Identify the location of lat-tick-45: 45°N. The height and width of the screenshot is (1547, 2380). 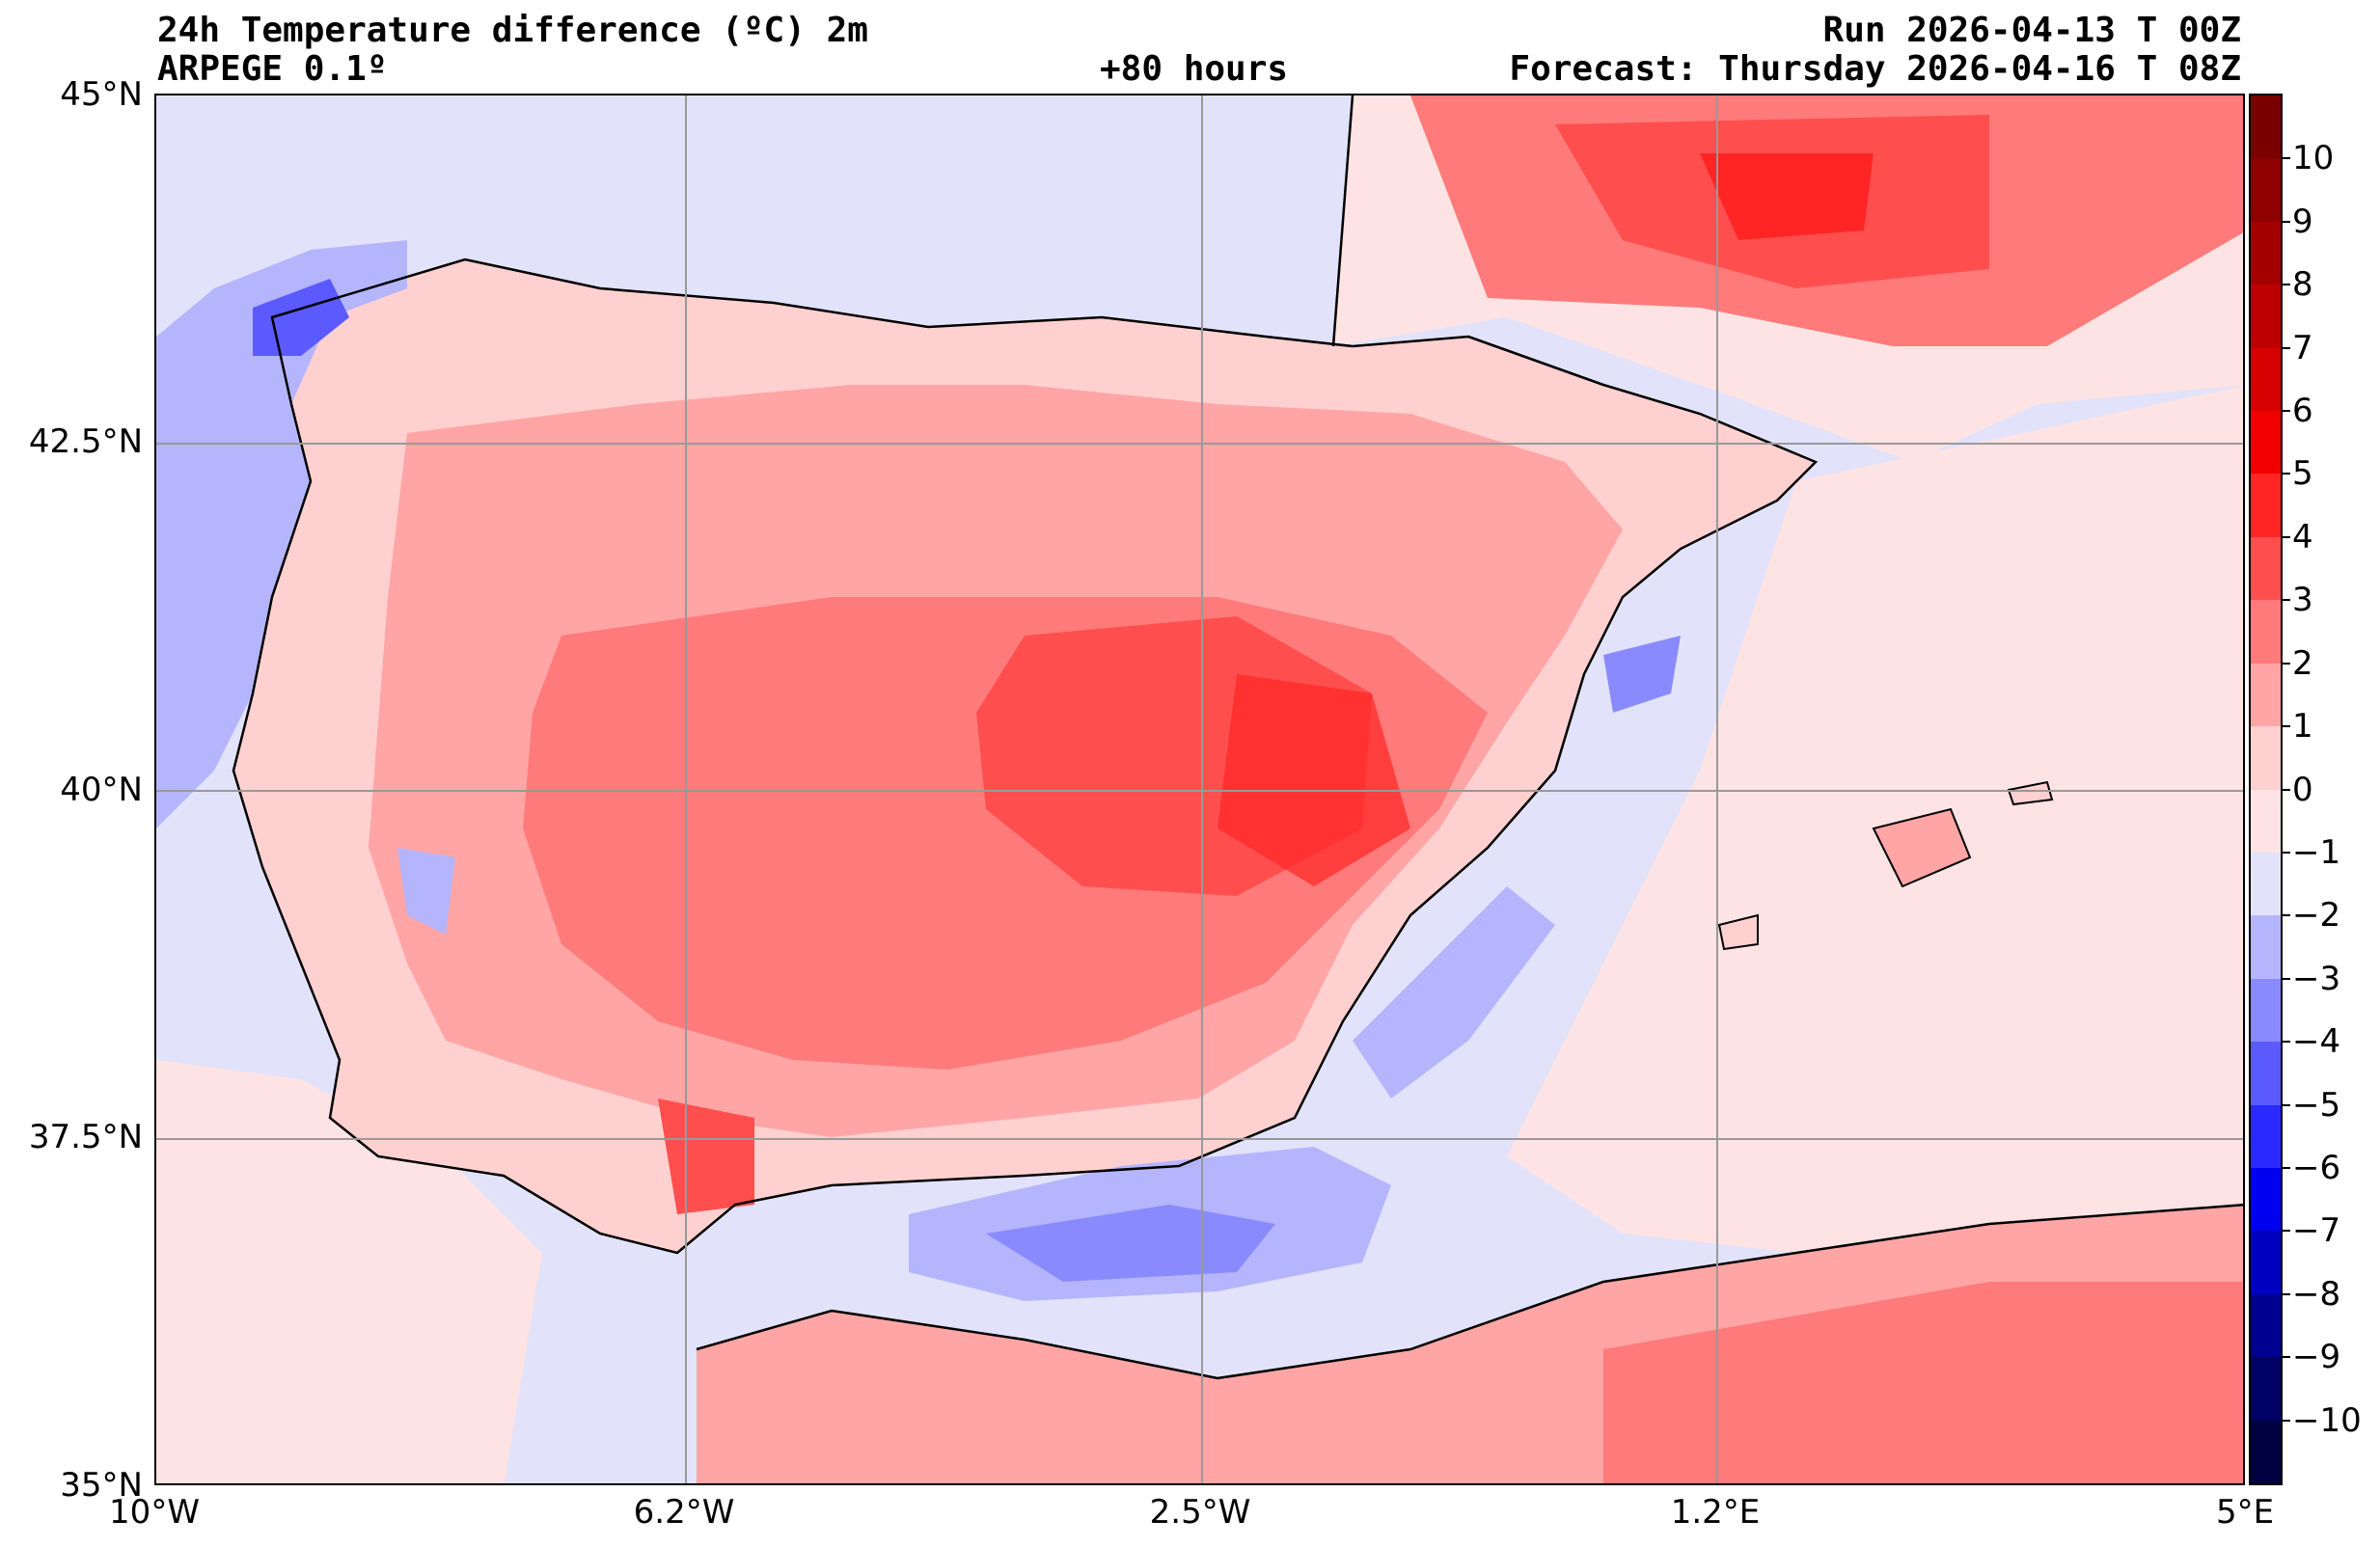
(102, 95).